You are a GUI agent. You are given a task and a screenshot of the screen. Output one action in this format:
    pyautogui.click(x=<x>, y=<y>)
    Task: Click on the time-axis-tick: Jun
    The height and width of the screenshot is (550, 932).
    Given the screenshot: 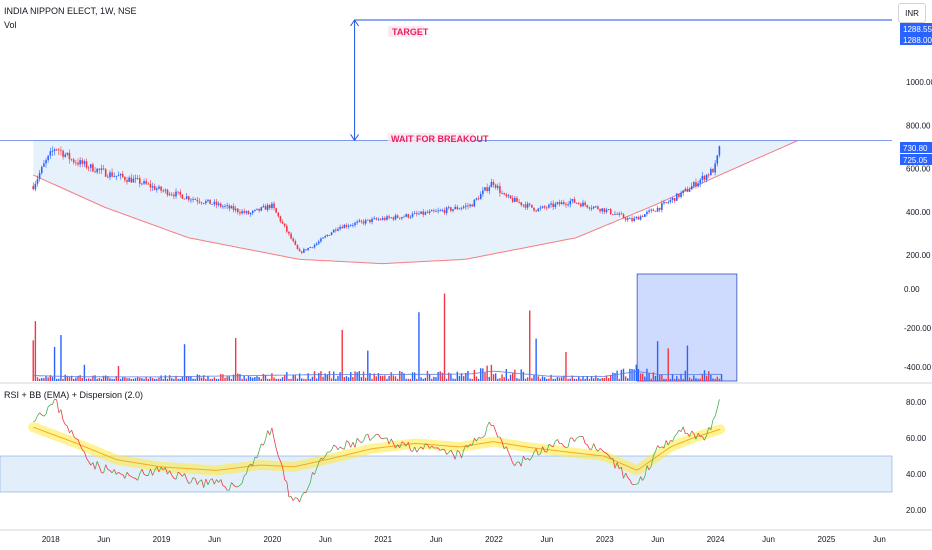 What is the action you would take?
    pyautogui.click(x=768, y=539)
    